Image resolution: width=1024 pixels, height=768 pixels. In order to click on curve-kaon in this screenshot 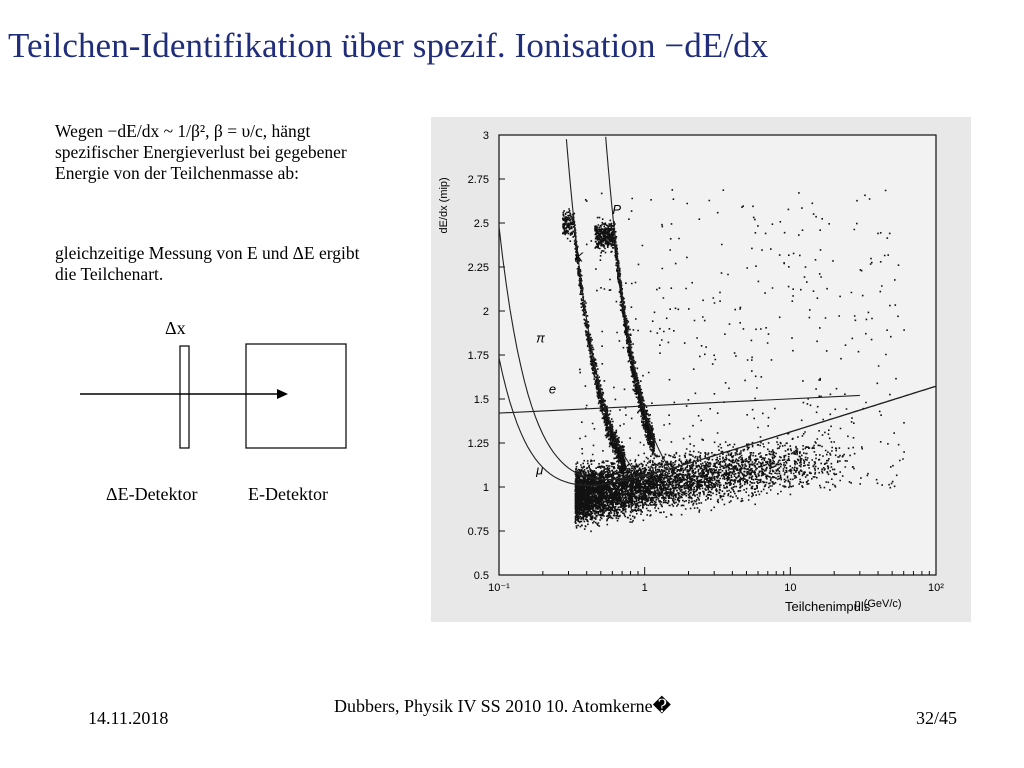, I will do `click(605, 310)`.